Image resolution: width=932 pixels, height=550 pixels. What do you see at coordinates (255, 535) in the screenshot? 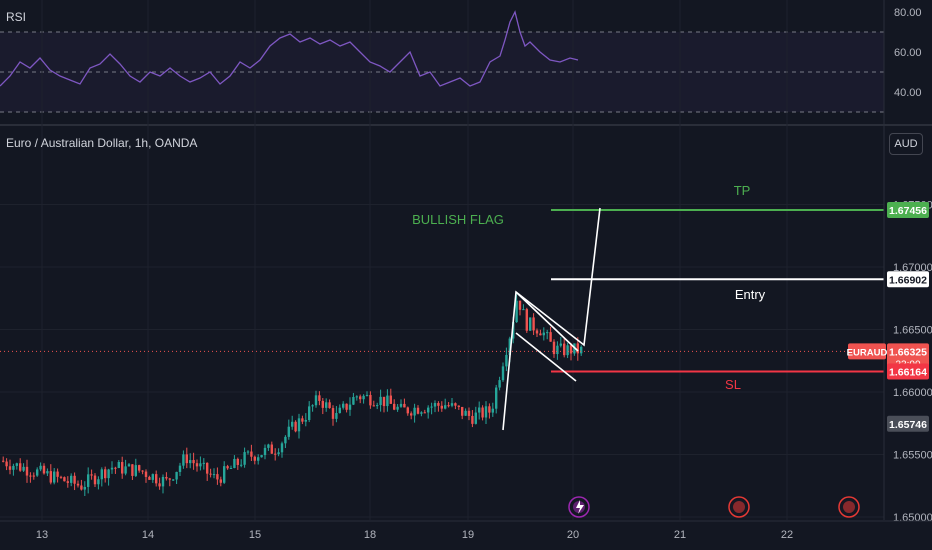
I see `time-tick: 15` at bounding box center [255, 535].